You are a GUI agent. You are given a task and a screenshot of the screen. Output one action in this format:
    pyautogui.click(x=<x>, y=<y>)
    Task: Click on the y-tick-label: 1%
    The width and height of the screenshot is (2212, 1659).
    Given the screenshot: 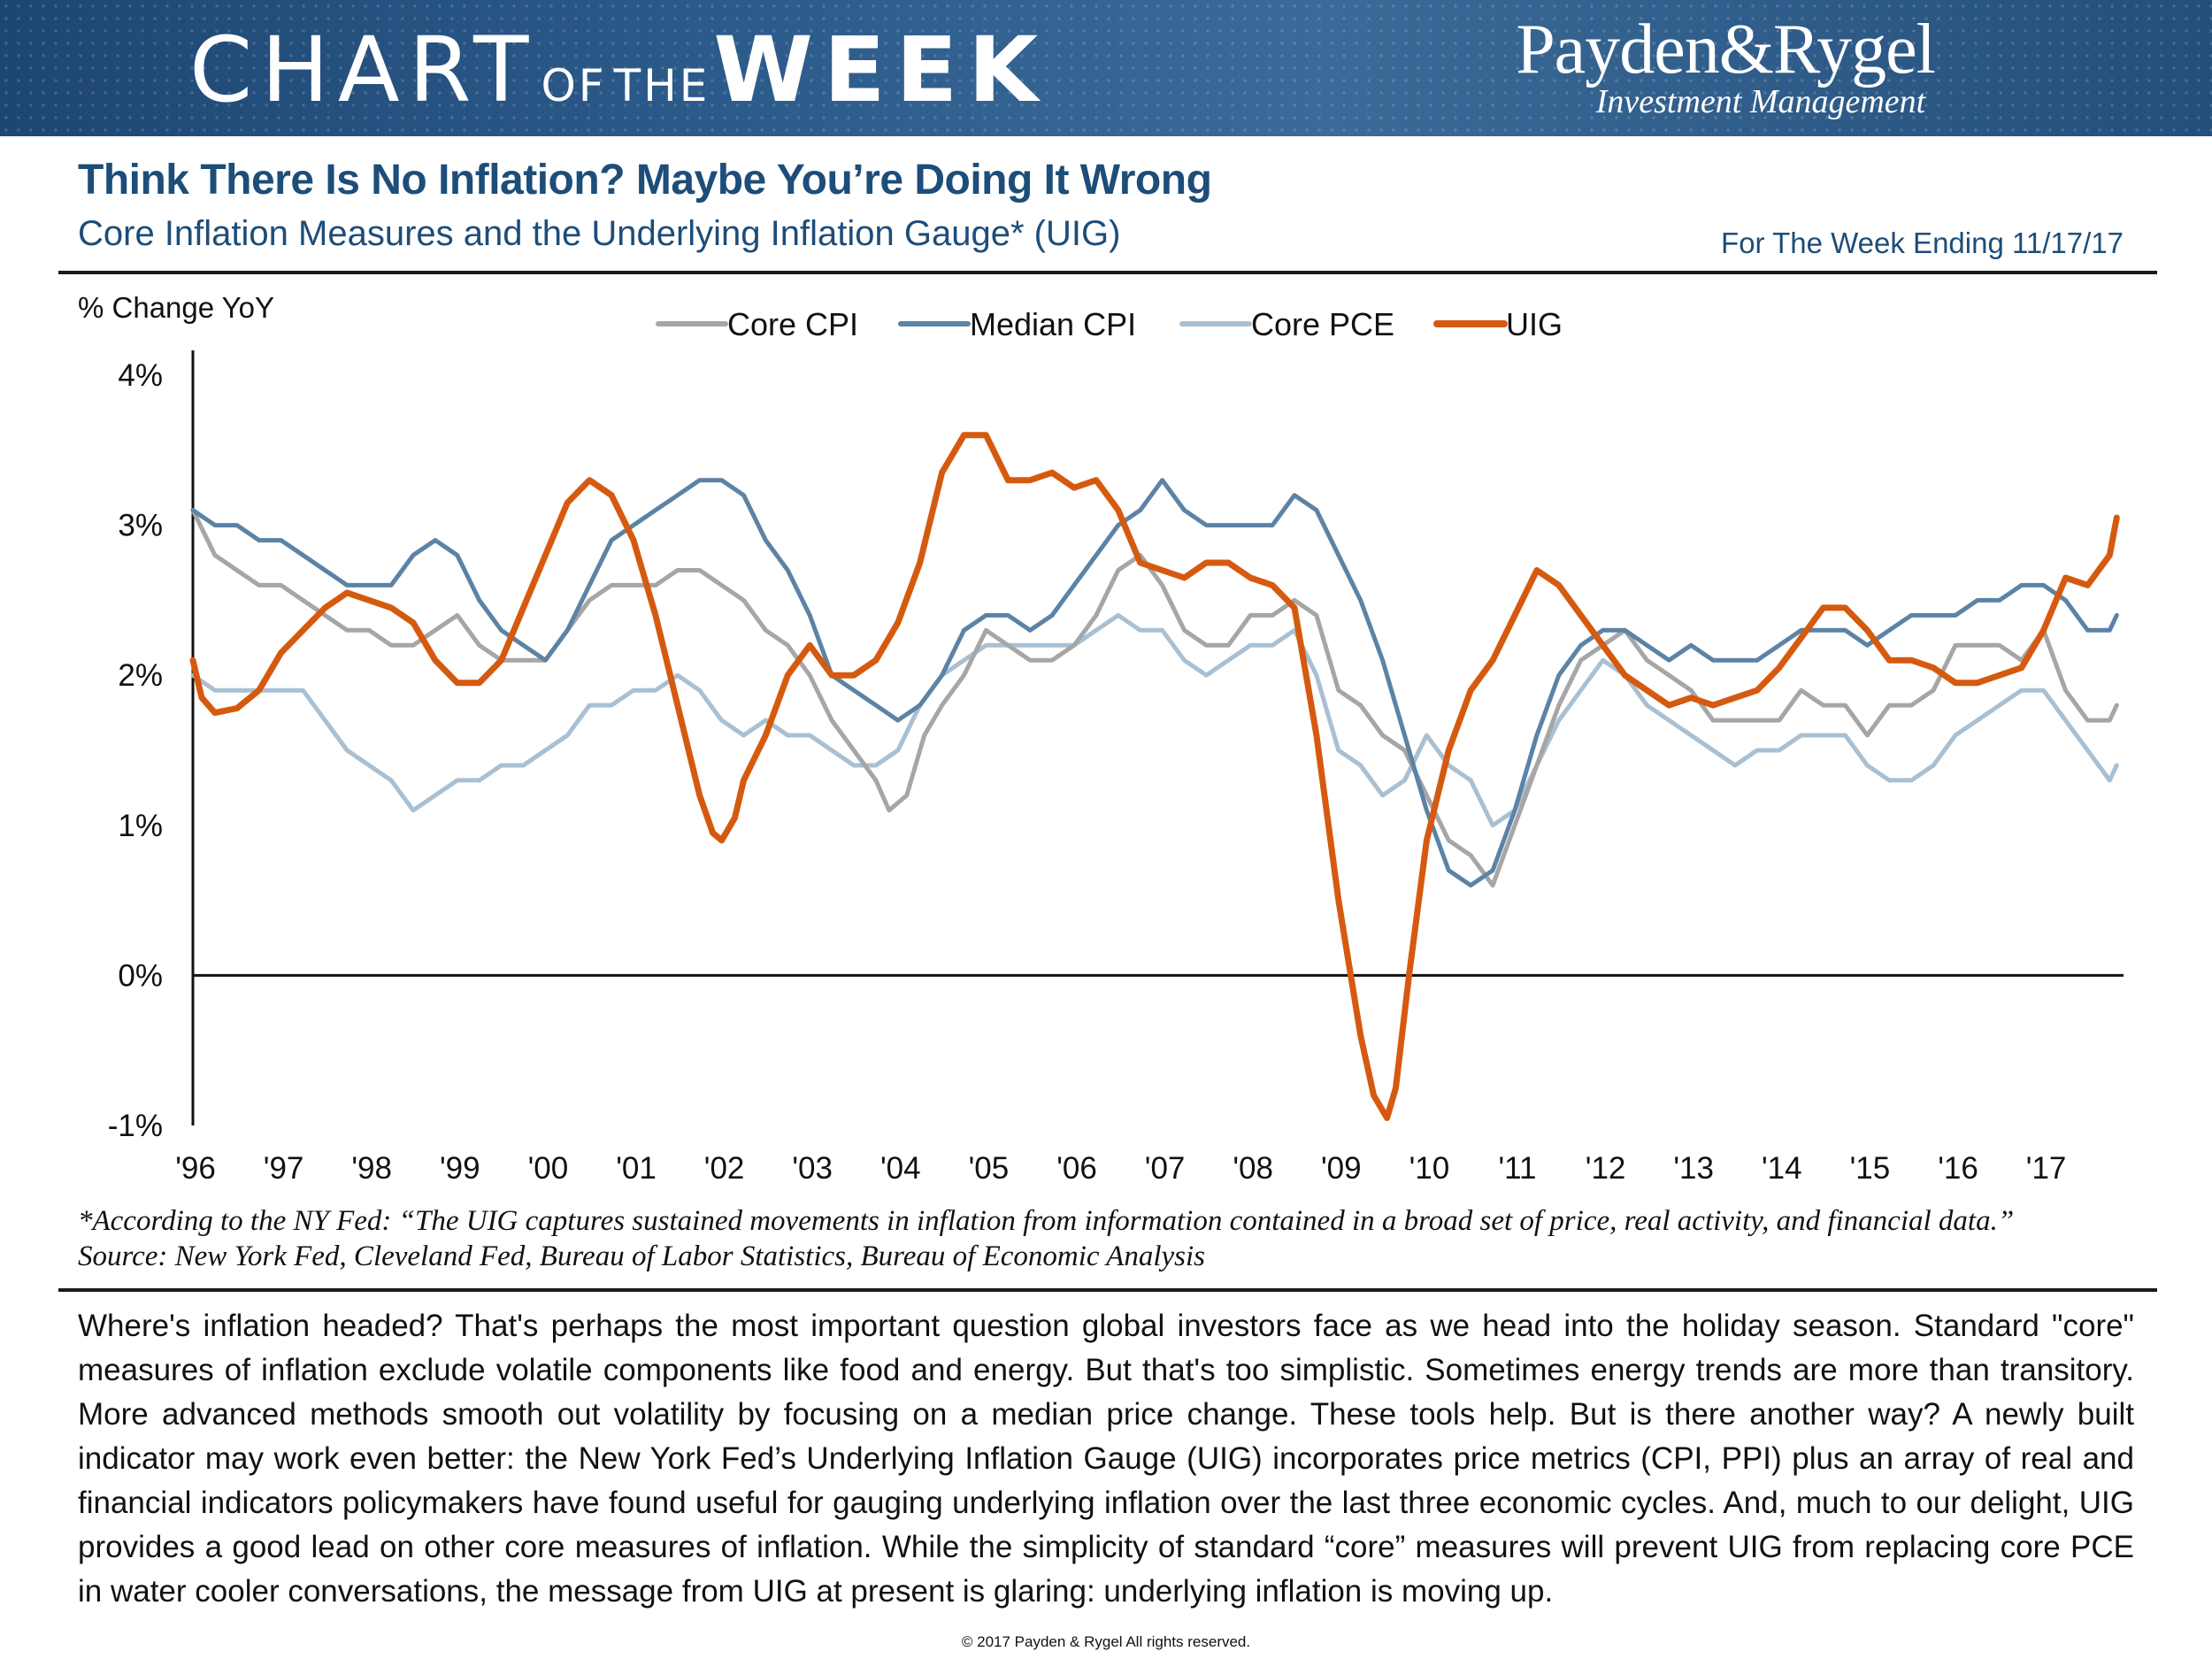 What is the action you would take?
    pyautogui.click(x=140, y=826)
    